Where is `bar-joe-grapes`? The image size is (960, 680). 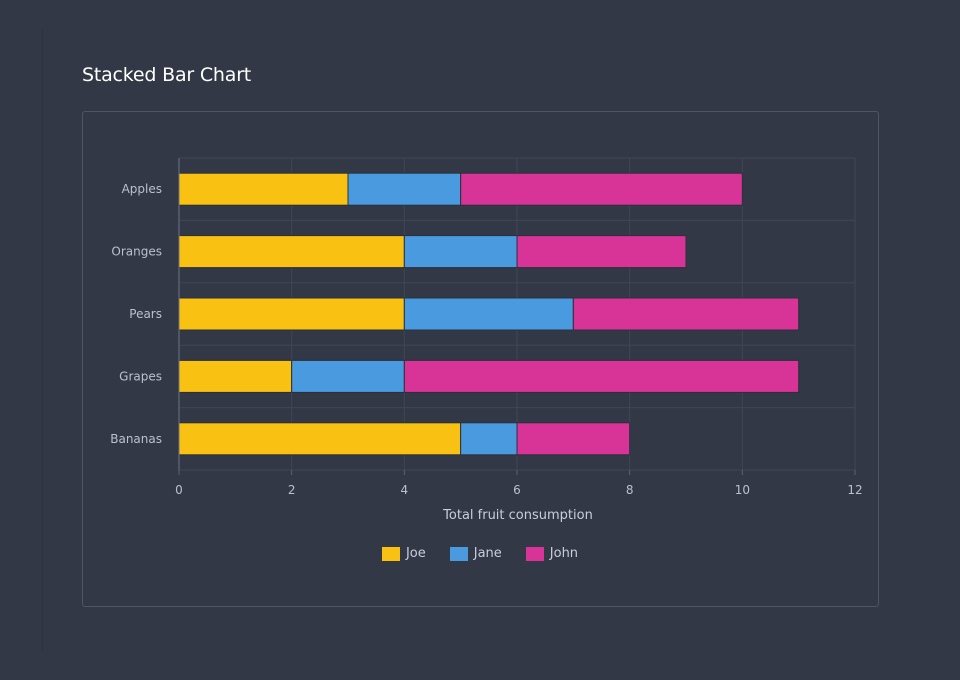 bar-joe-grapes is located at coordinates (235, 376).